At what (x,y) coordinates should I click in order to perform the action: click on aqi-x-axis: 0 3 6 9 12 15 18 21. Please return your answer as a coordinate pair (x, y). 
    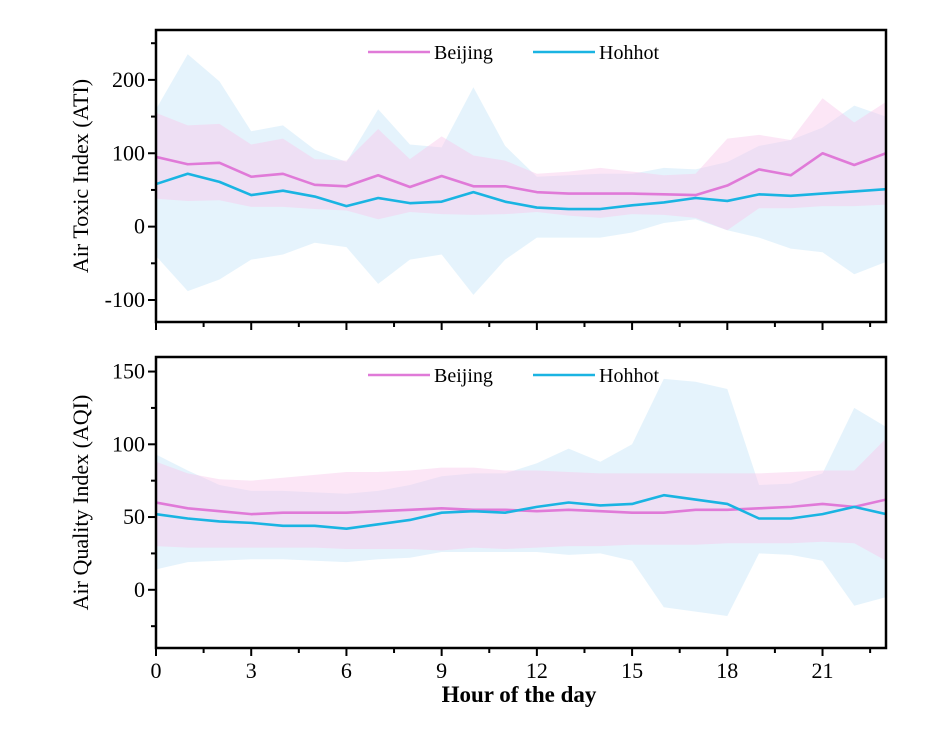
    Looking at the image, I should click on (511, 665).